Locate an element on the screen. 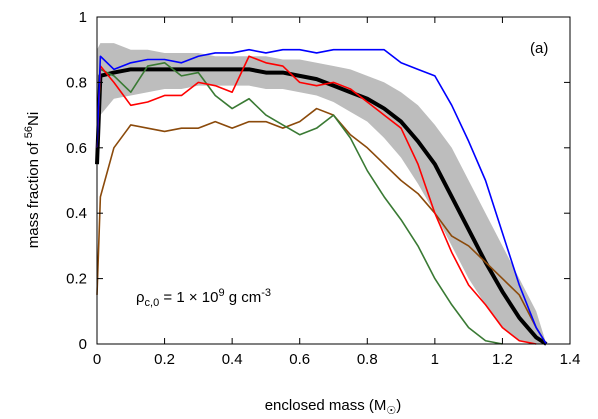 The width and height of the screenshot is (598, 419). x-tick-label: 0 is located at coordinates (97, 359).